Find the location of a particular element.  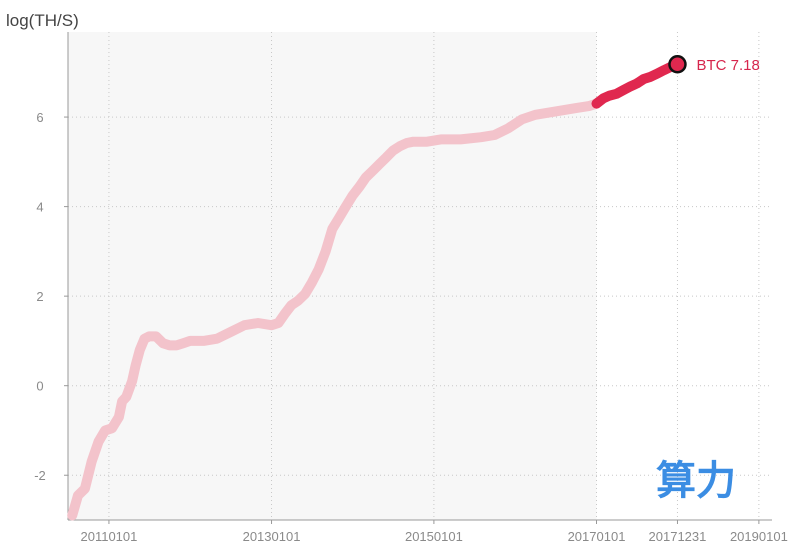

x-tick-label: 20170101 is located at coordinates (597, 536).